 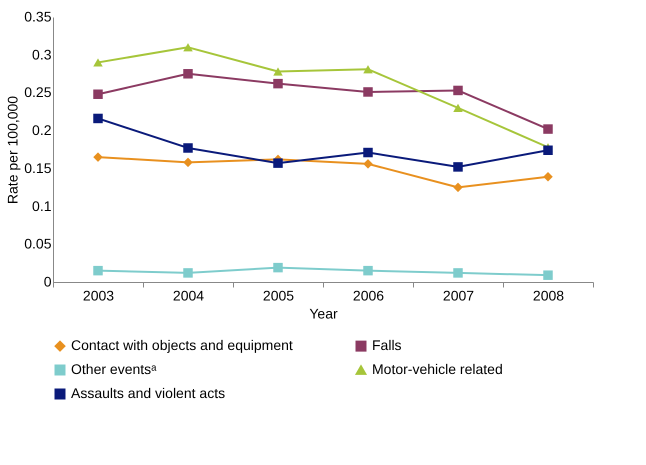 What do you see at coordinates (323, 314) in the screenshot?
I see `x-axis-title: Year` at bounding box center [323, 314].